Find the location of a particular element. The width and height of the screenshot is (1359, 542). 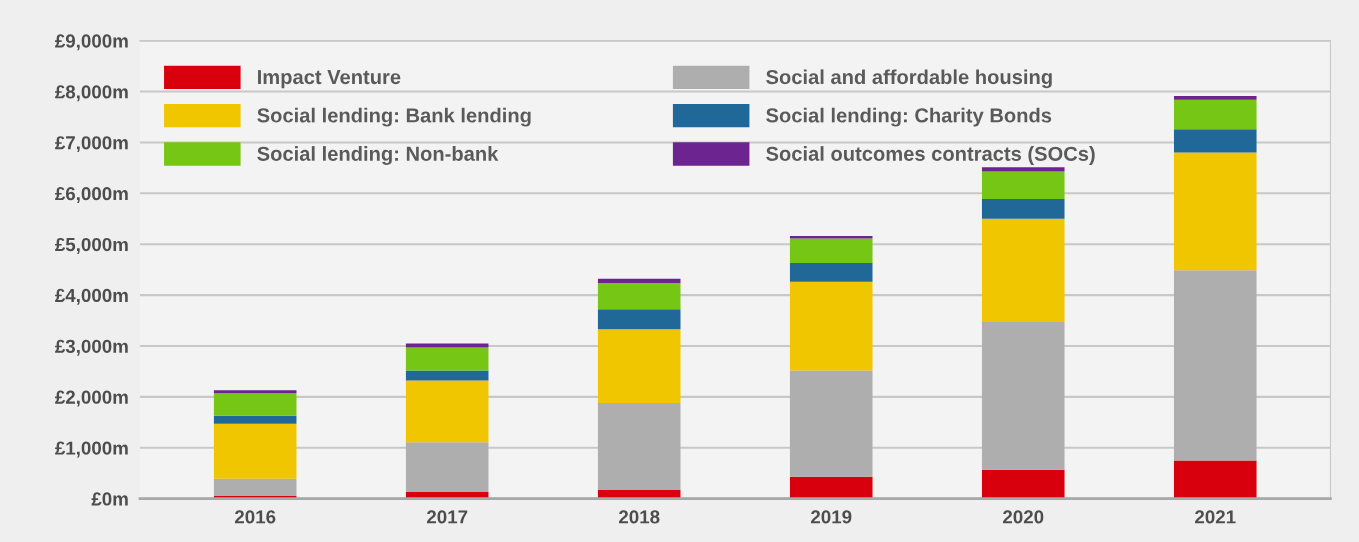

legend-label: Impact Venture is located at coordinates (329, 79).